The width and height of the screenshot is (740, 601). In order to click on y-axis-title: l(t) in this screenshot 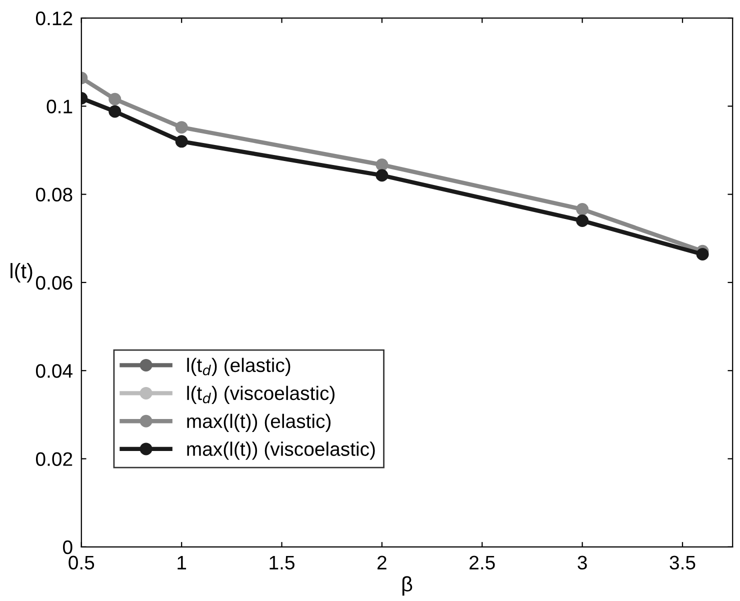, I will do `click(21, 272)`.